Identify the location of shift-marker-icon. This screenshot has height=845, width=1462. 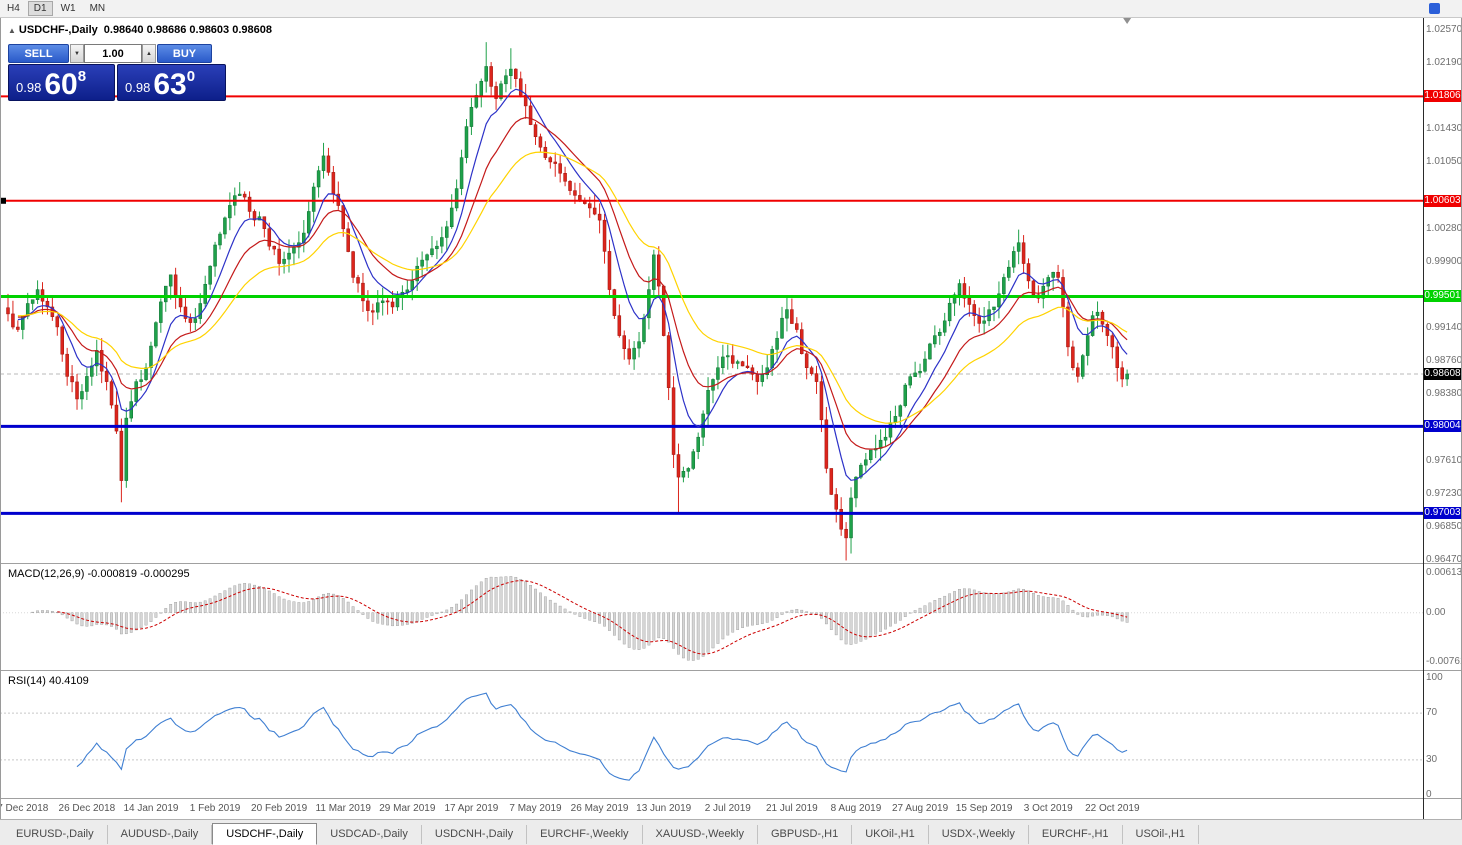
(1127, 21).